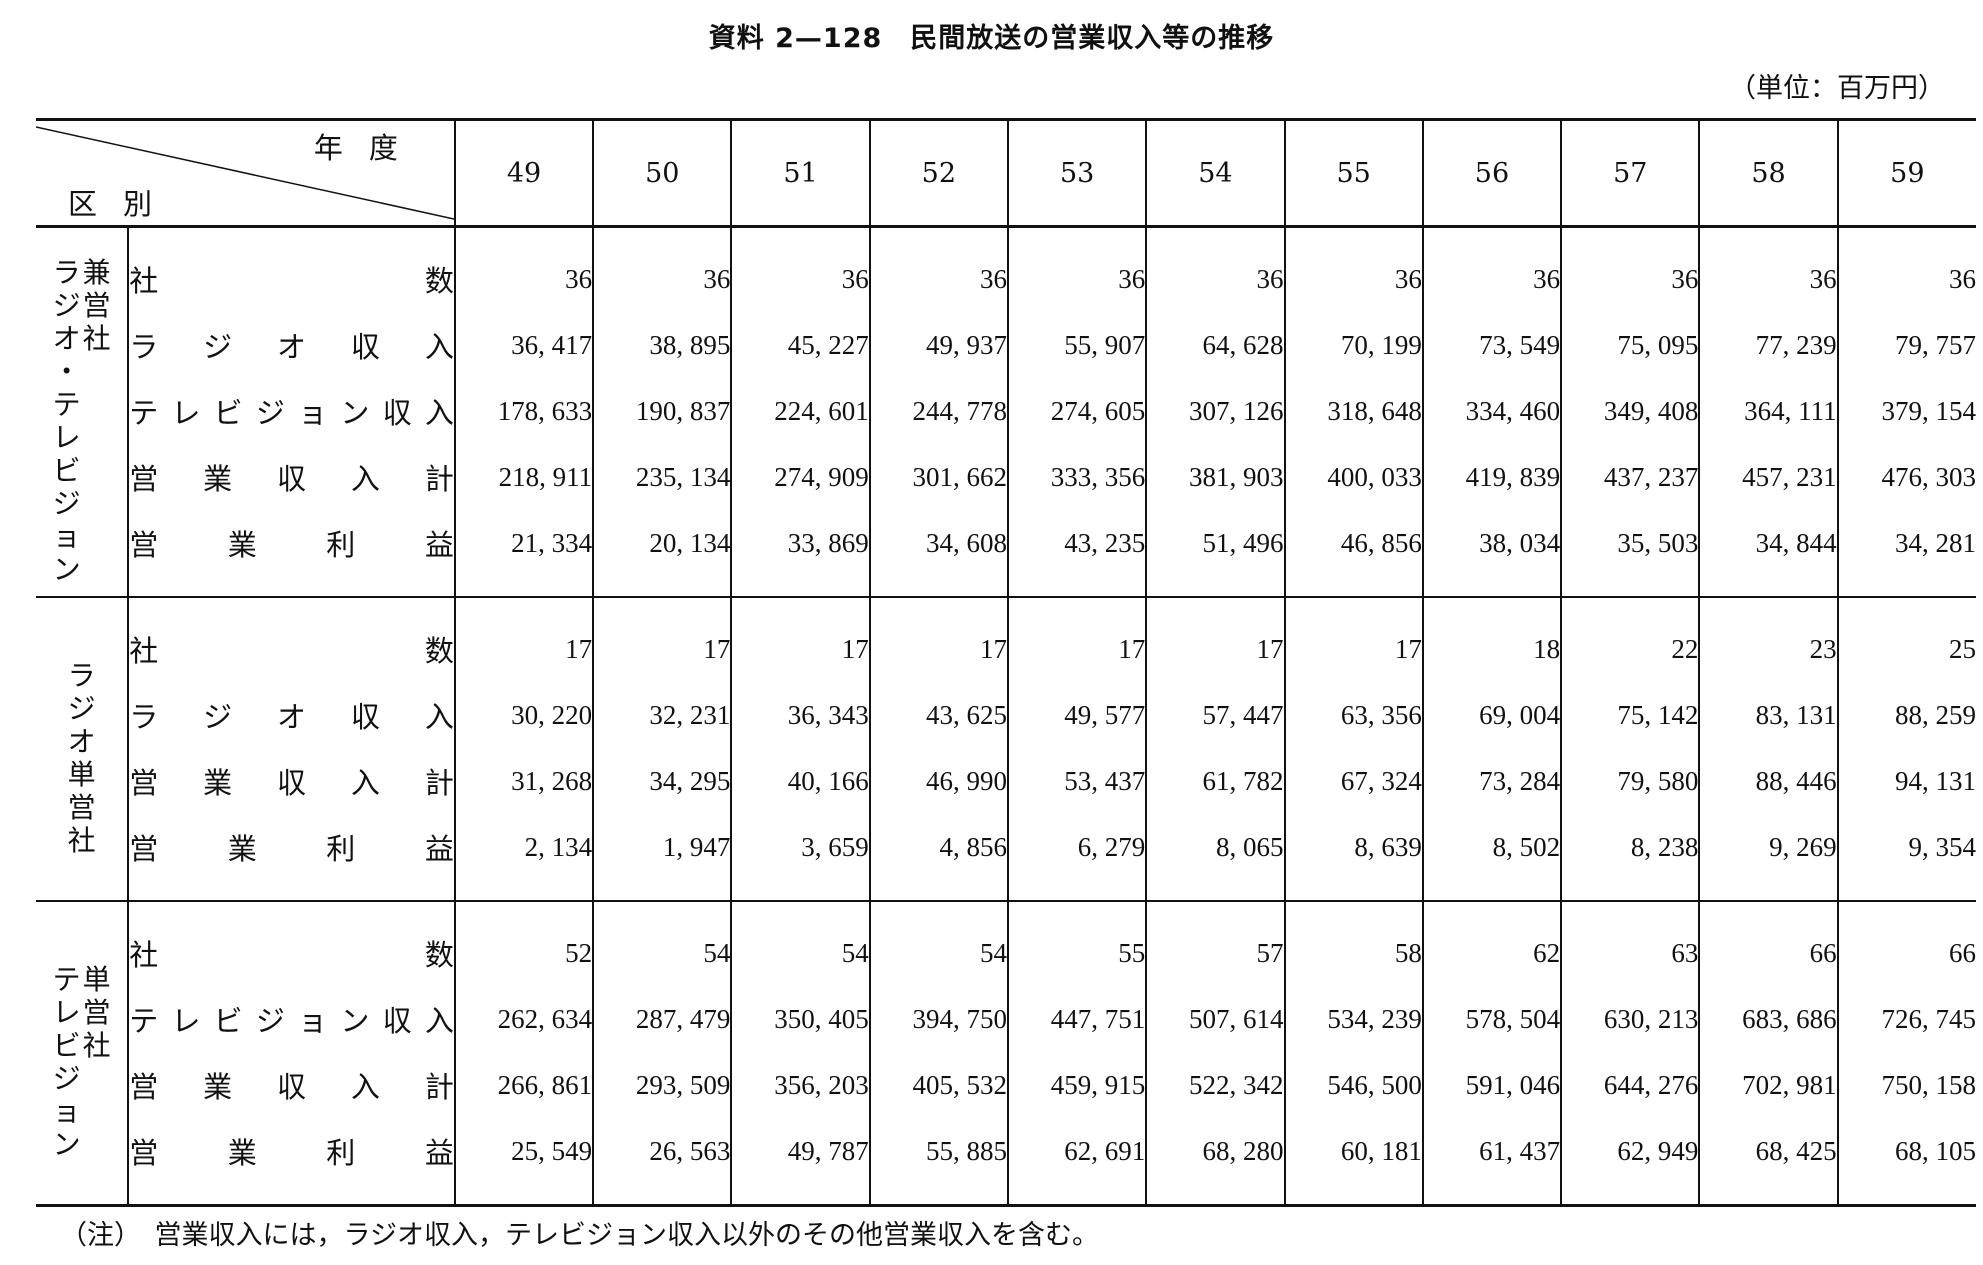 This screenshot has height=1265, width=1983. I want to click on row-label: 営業利益, so click(291, 1162).